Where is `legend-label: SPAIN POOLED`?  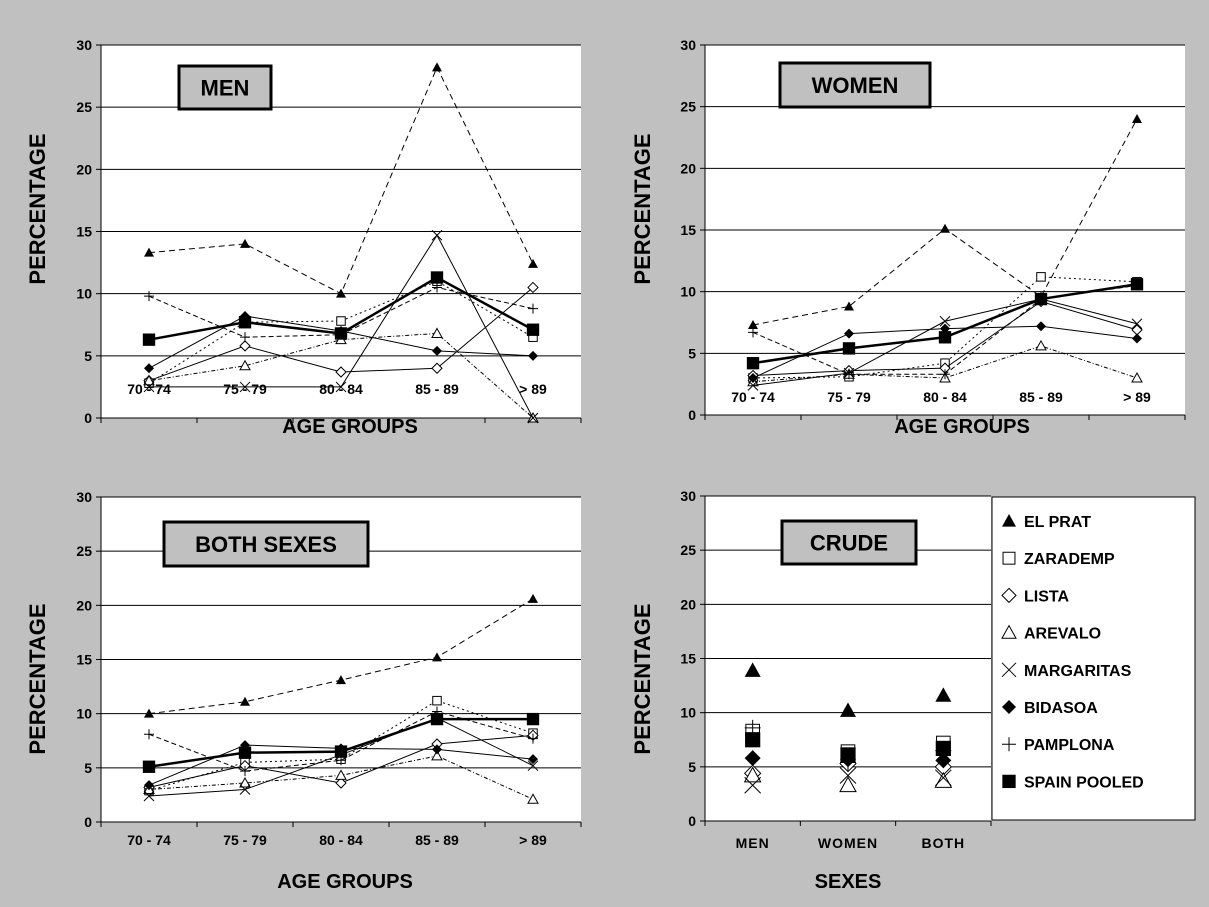
legend-label: SPAIN POOLED is located at coordinates (1084, 782).